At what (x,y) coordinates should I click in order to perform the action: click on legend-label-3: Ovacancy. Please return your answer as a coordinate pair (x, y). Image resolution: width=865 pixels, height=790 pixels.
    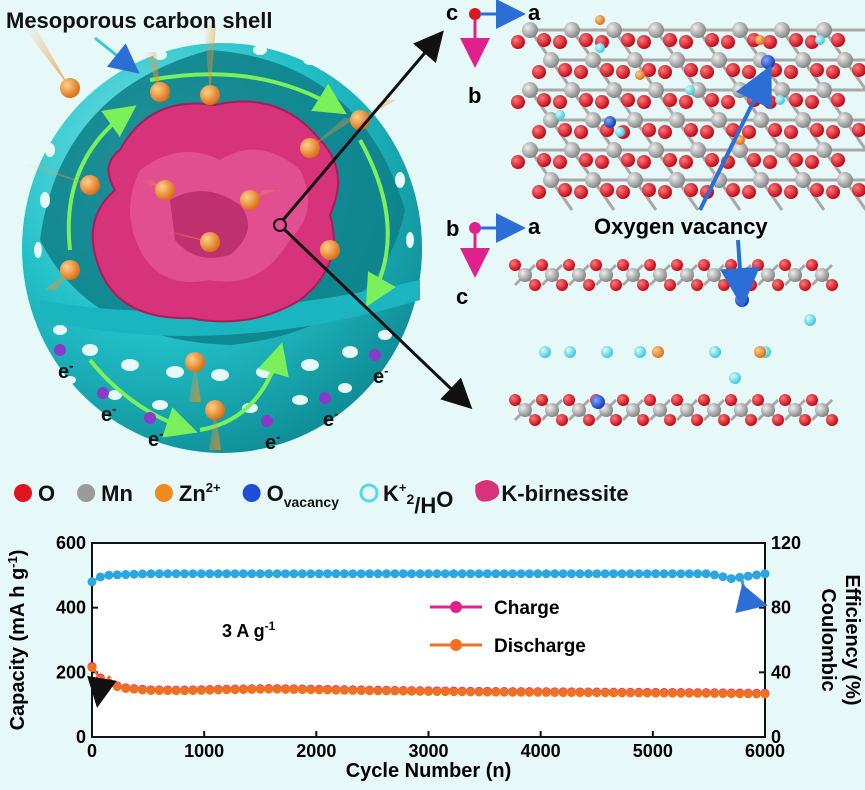
    Looking at the image, I should click on (303, 495).